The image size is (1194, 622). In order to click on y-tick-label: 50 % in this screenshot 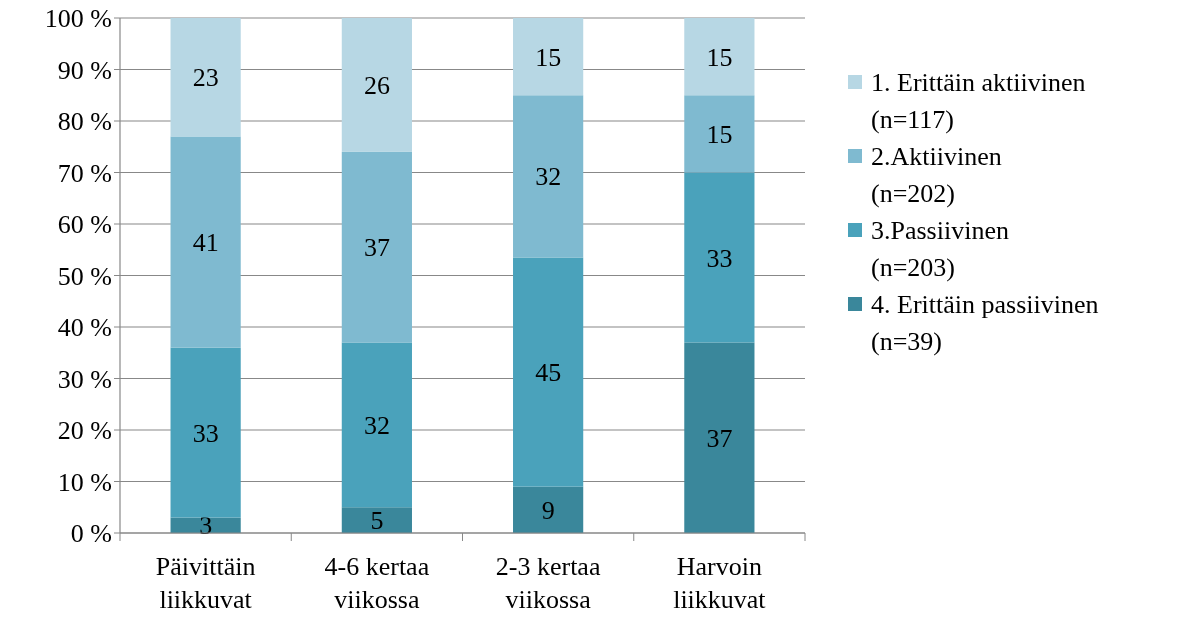, I will do `click(84, 276)`.